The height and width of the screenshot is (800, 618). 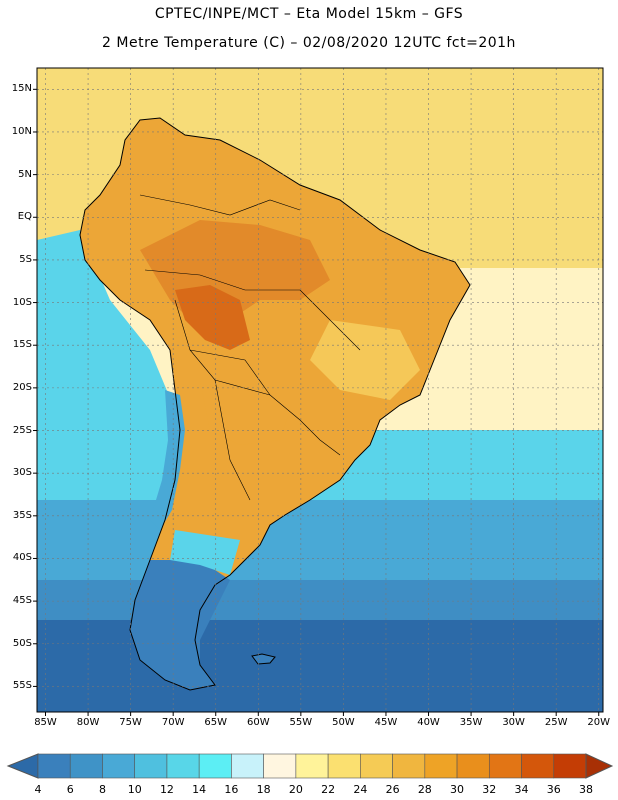 What do you see at coordinates (22, 643) in the screenshot?
I see `lat-label-50S: 50S` at bounding box center [22, 643].